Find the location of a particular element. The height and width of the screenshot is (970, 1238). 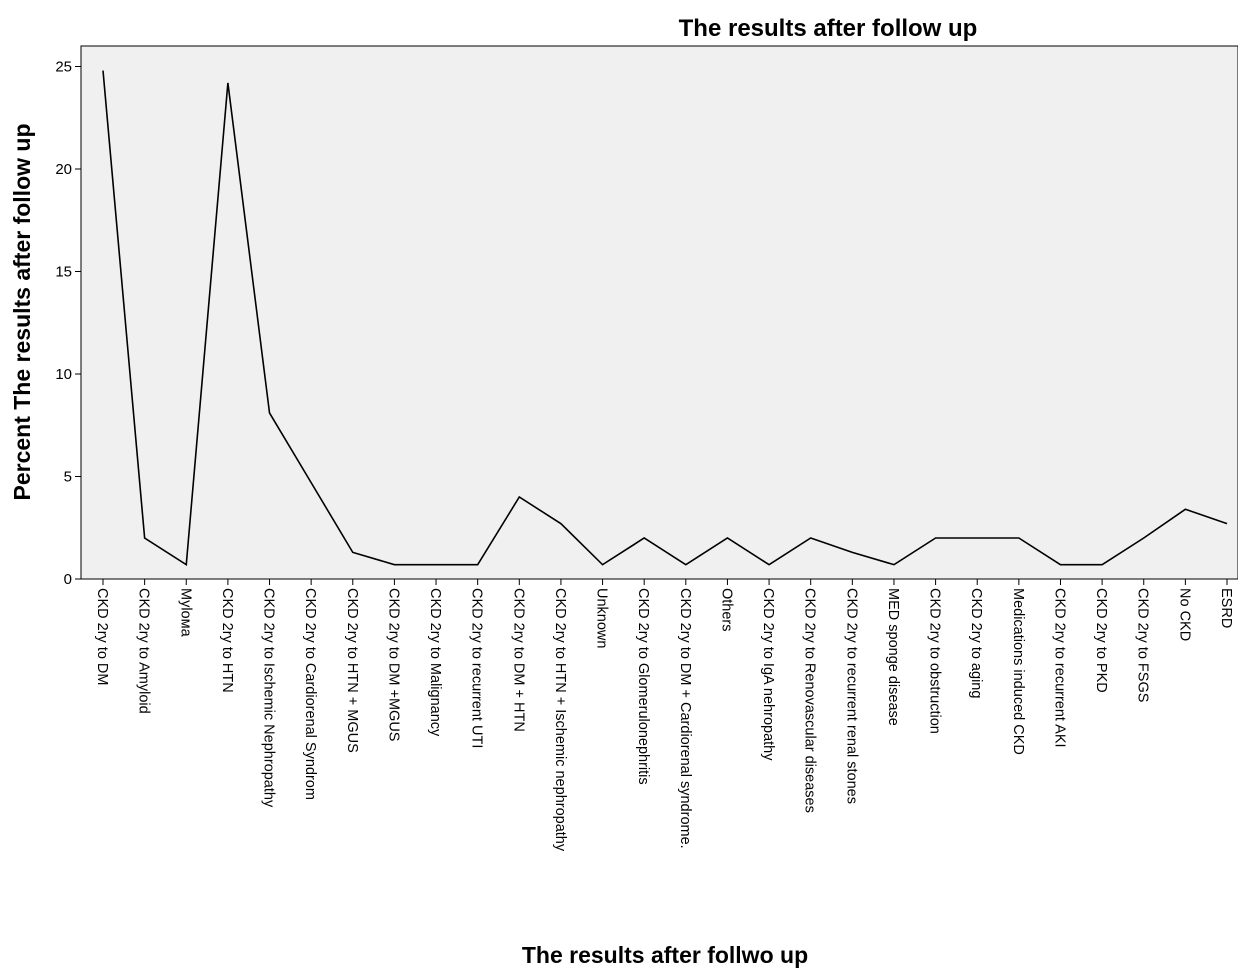

x-tick-label: Medications induced CKD is located at coordinates (1018, 671).